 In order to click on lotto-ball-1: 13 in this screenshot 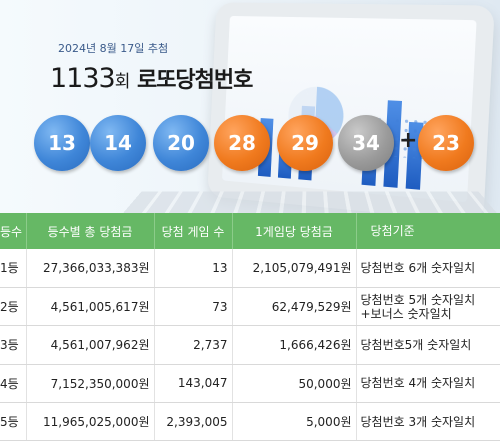, I will do `click(62, 143)`.